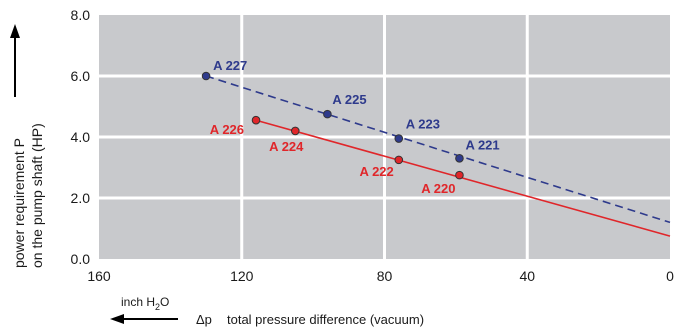  What do you see at coordinates (37, 195) in the screenshot?
I see `y-axis-label-line2: on the pump shaft (HP)` at bounding box center [37, 195].